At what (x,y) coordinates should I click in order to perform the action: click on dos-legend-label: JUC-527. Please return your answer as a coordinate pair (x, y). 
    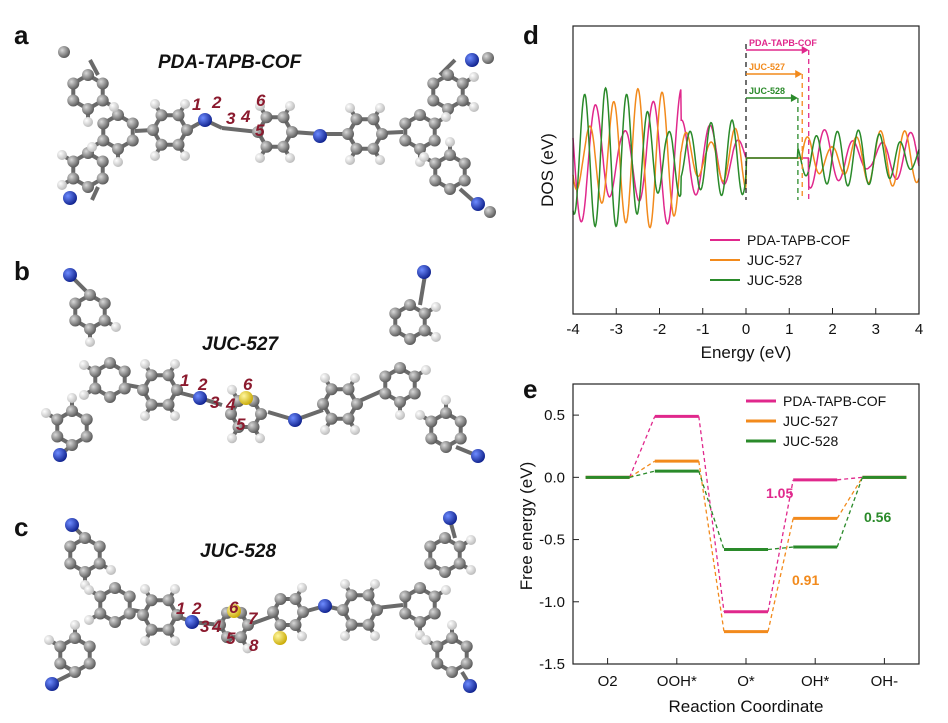
    Looking at the image, I should click on (774, 260).